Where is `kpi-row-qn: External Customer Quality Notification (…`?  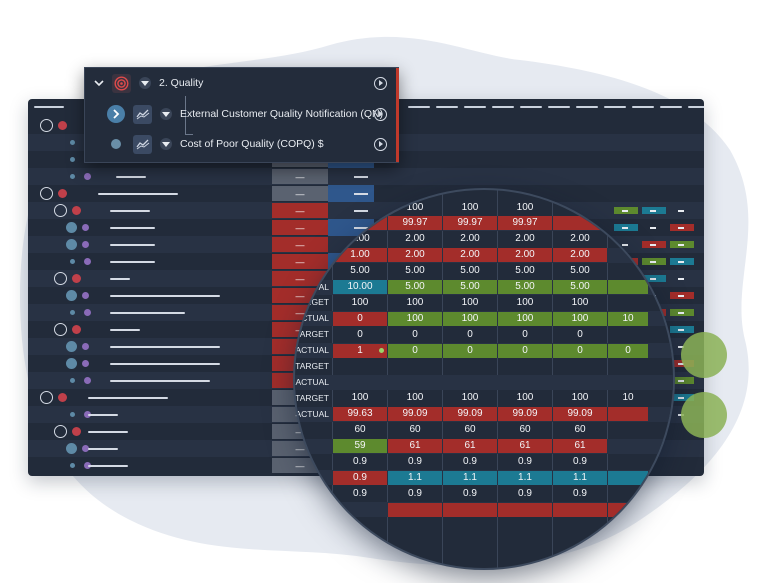 kpi-row-qn: External Customer Quality Notification (… is located at coordinates (241, 114).